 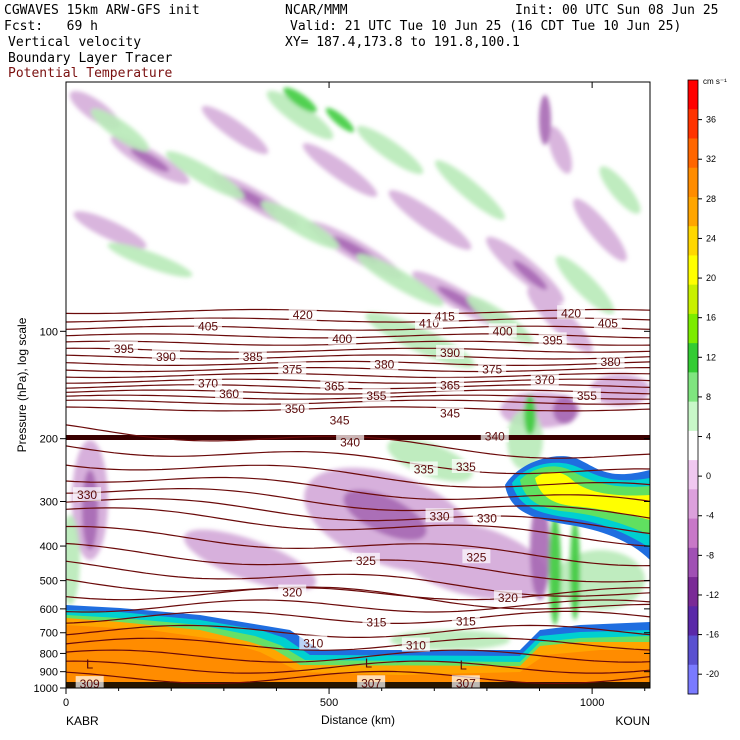 I want to click on svg-text: 380, so click(x=384, y=365).